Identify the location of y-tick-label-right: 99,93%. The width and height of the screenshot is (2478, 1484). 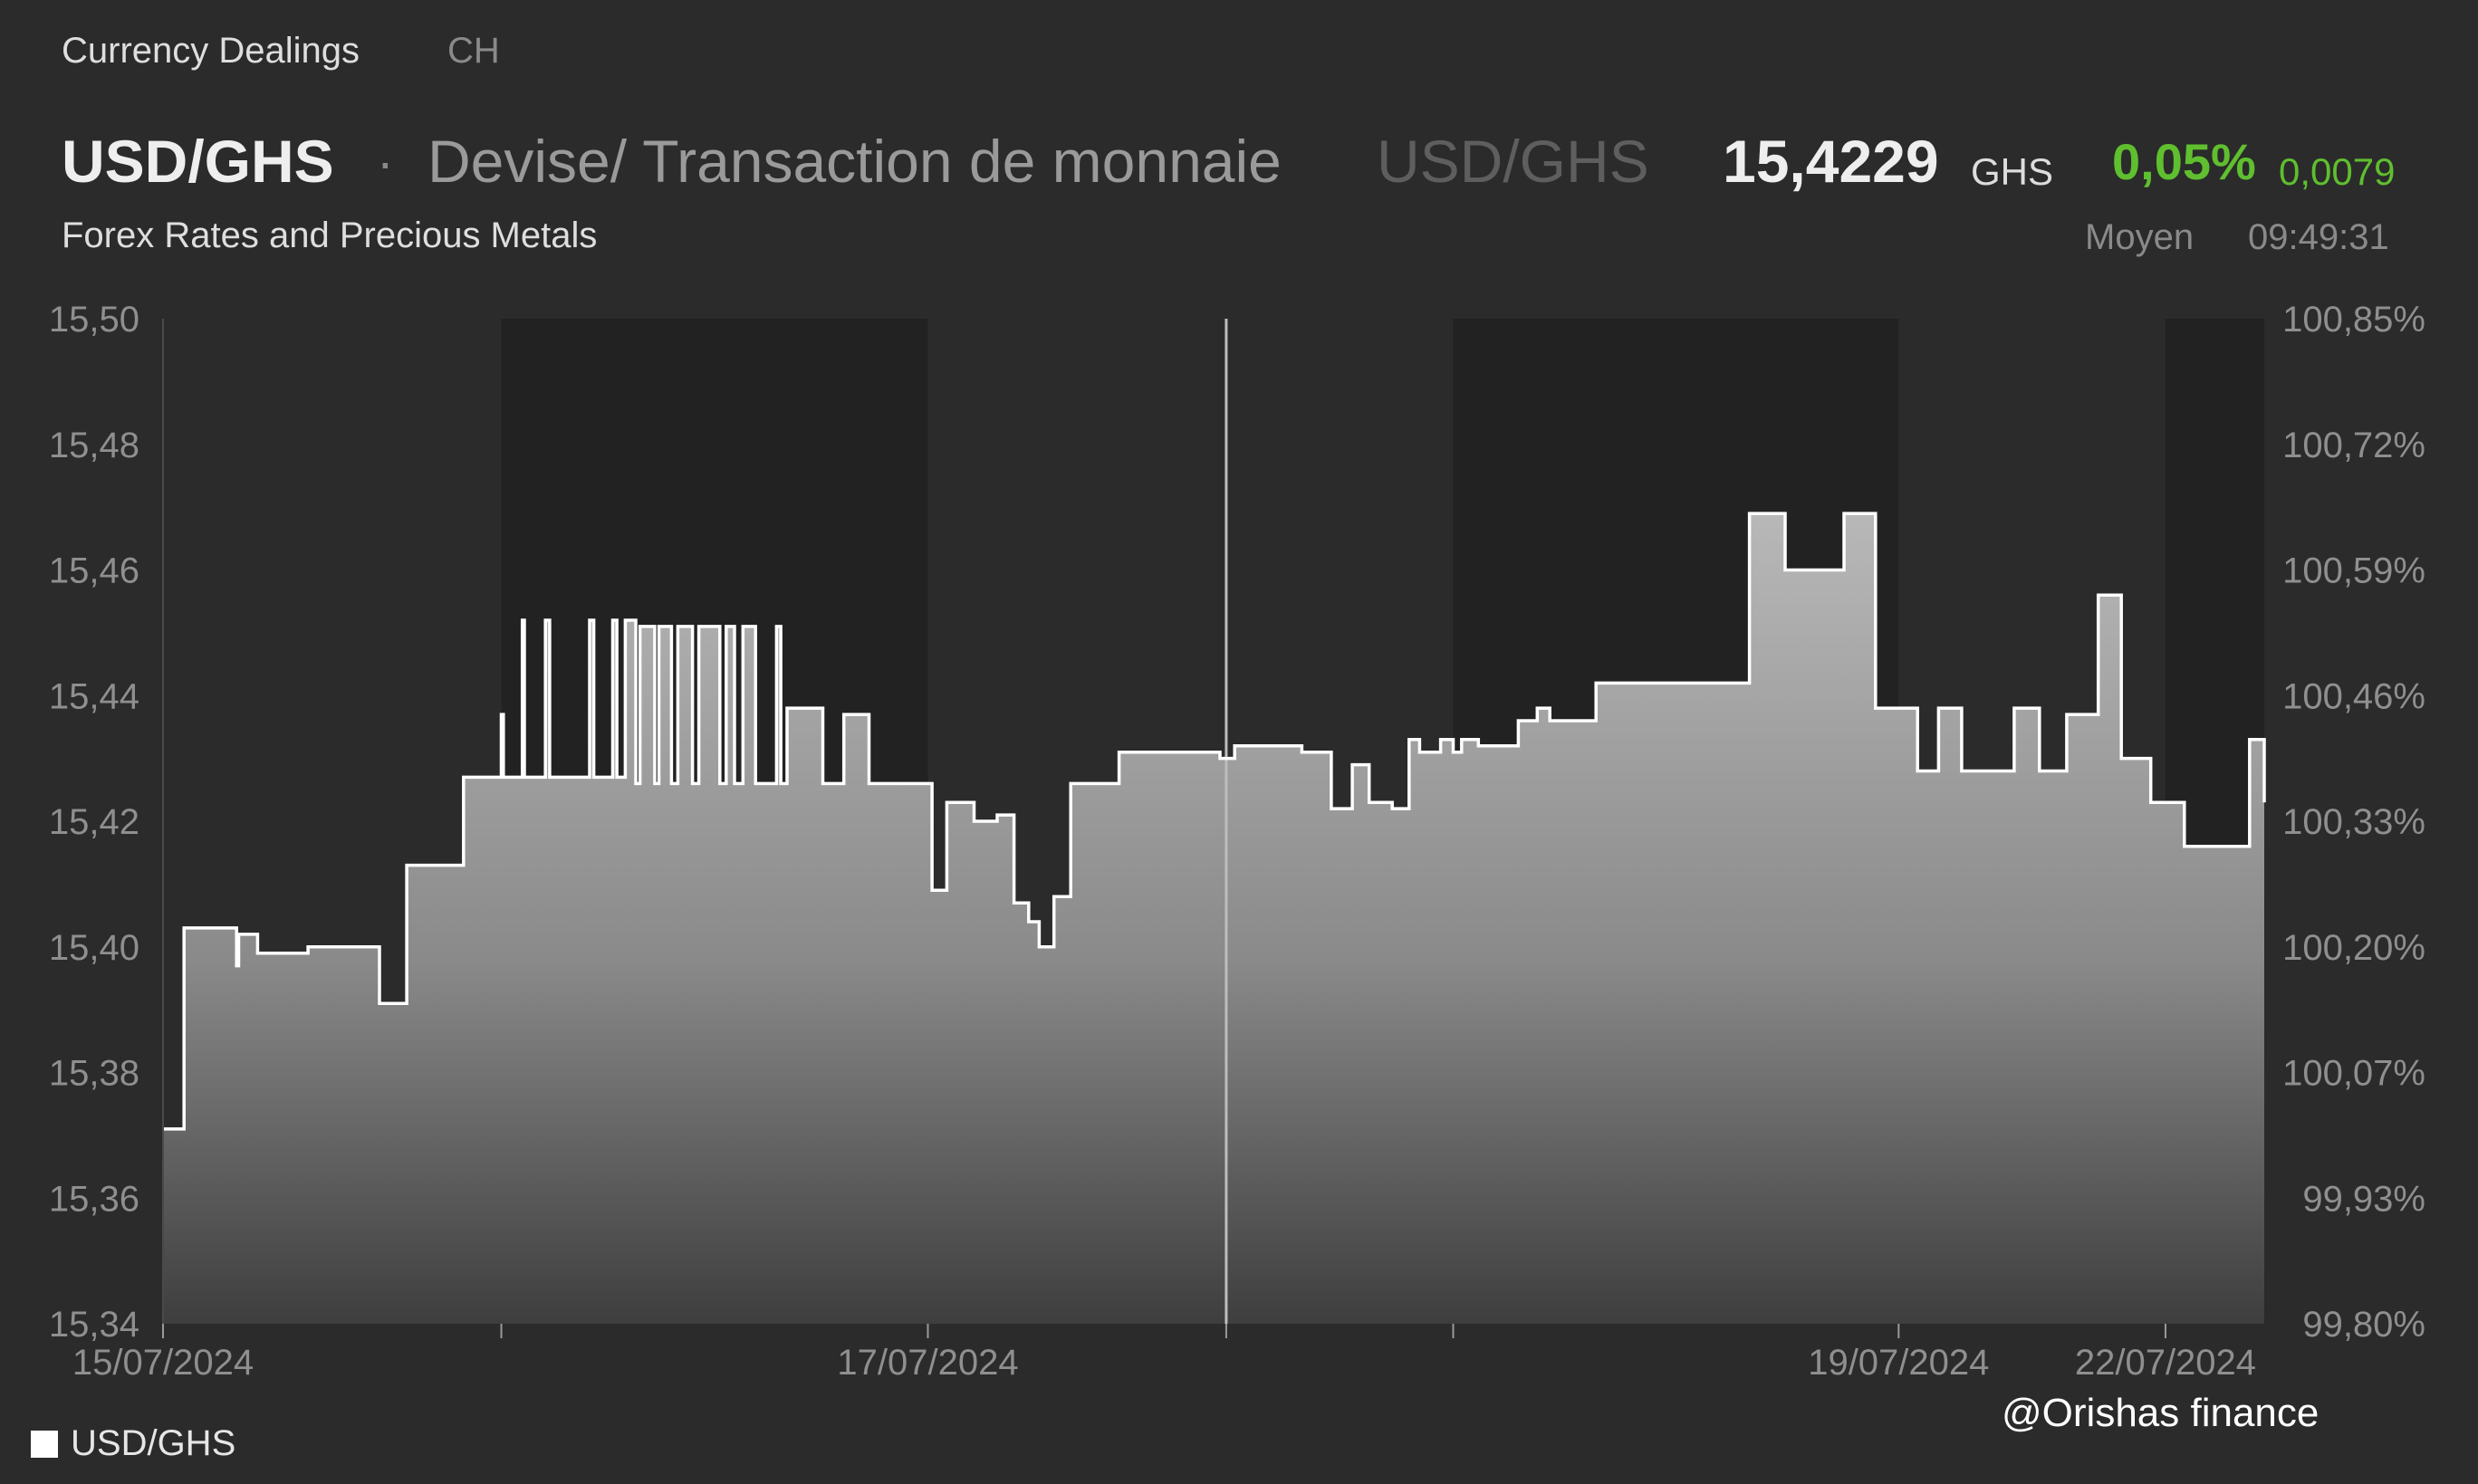
(2363, 1199).